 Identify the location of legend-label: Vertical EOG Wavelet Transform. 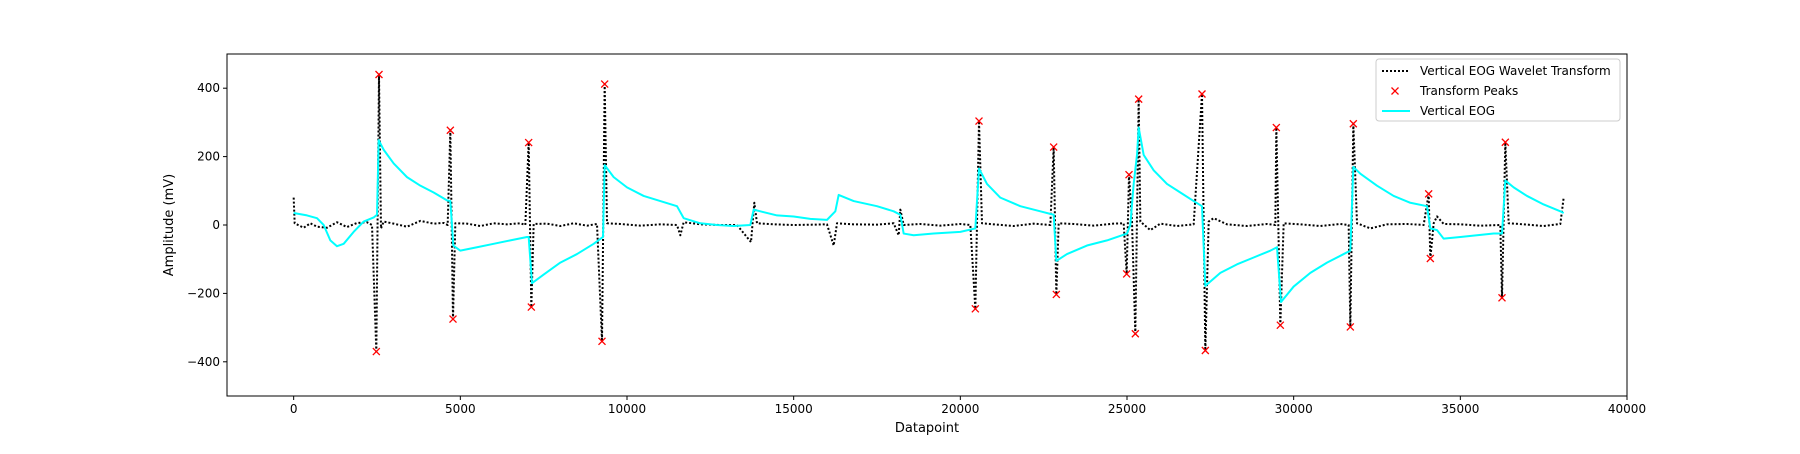
(1515, 71).